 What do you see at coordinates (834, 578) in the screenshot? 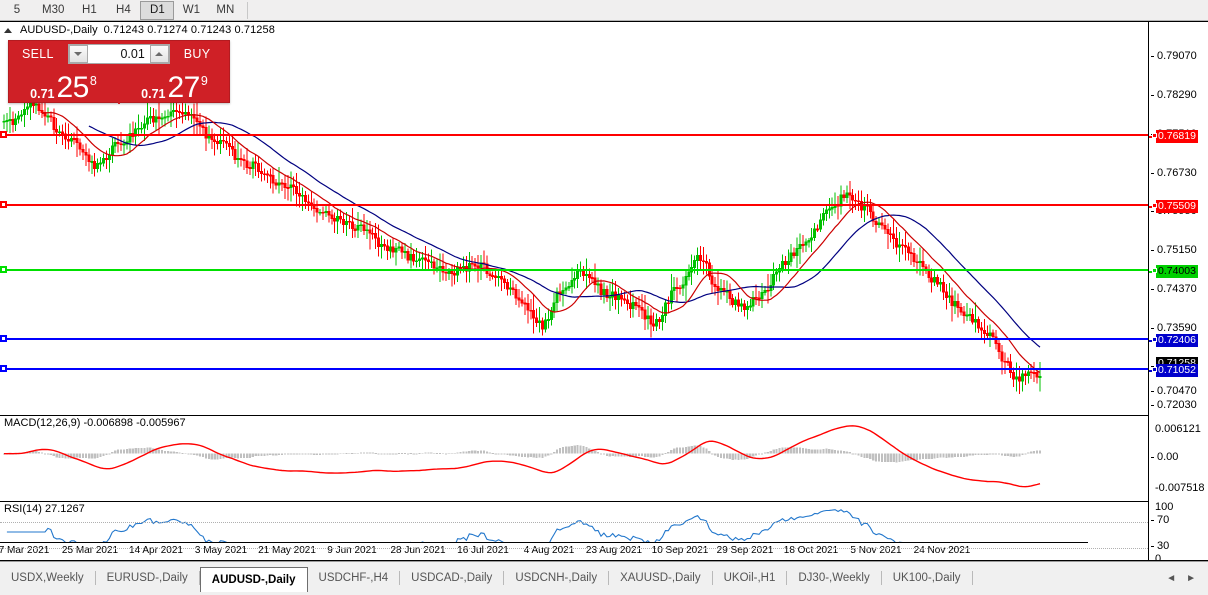
I see `chart-tab-dj30-weekly: DJ30-,Weekly` at bounding box center [834, 578].